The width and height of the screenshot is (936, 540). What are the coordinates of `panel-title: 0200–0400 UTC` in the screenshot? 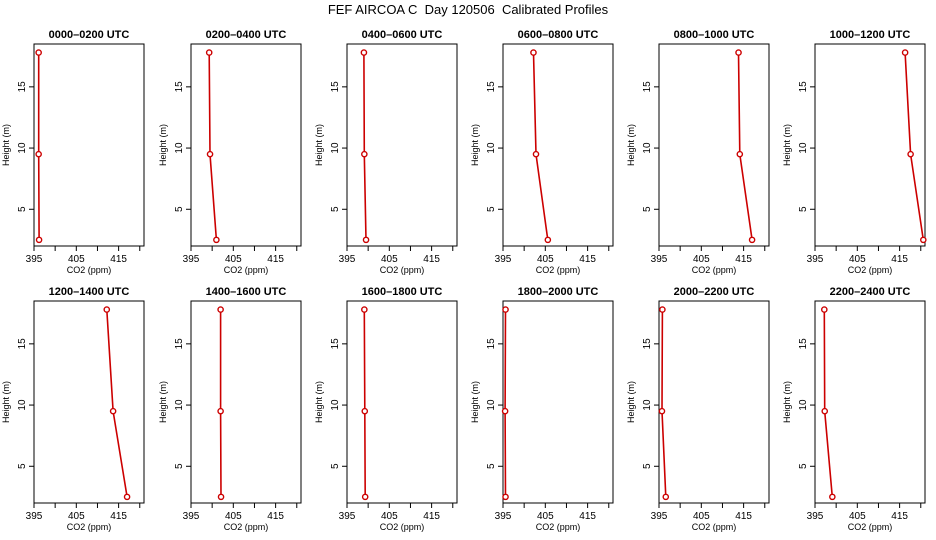 It's located at (246, 35).